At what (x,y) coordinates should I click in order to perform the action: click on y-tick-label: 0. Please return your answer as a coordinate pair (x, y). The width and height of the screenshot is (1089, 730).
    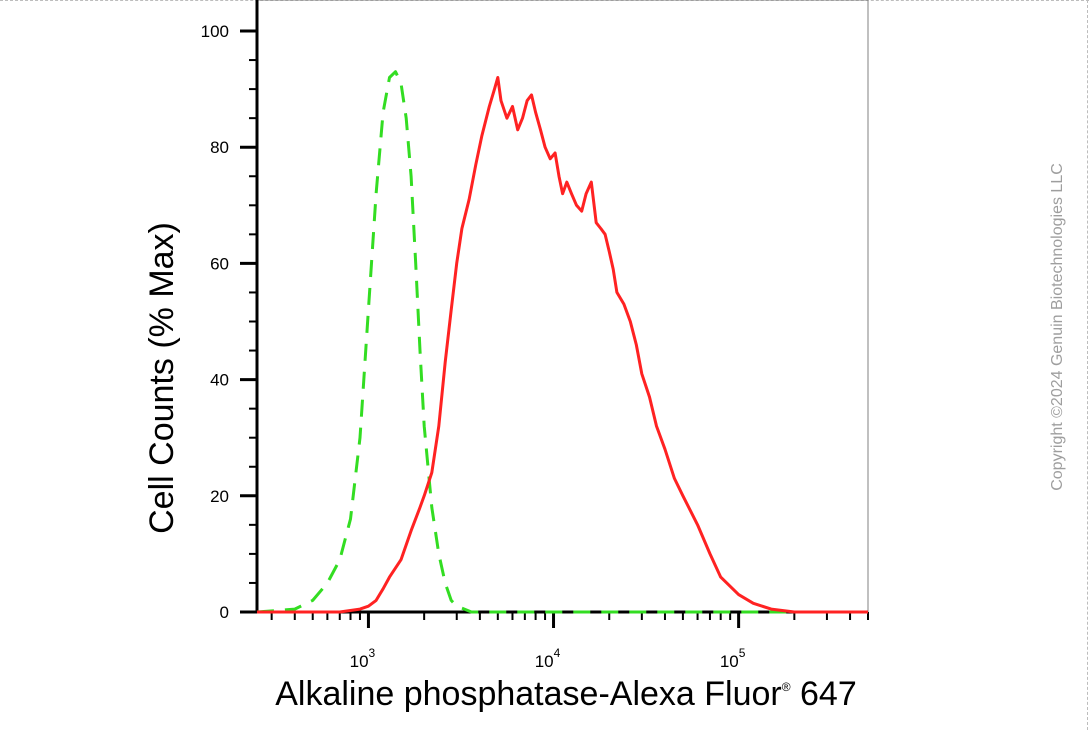
    Looking at the image, I should click on (224, 612).